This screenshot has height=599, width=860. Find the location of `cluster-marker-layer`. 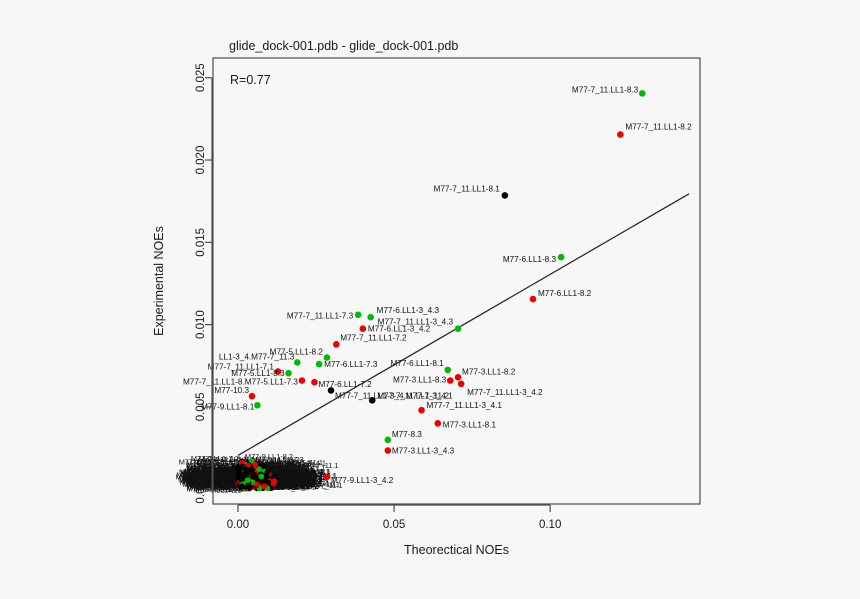

cluster-marker-layer is located at coordinates (257, 475).